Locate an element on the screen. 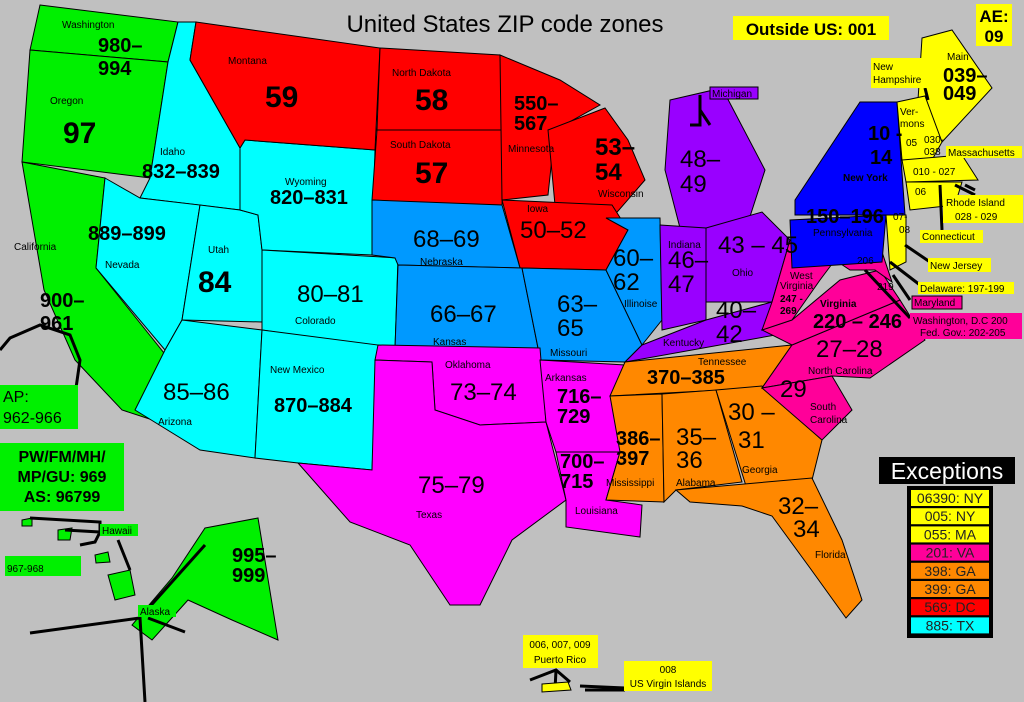 This screenshot has width=1024, height=702. mississippi-zip-2: 397 is located at coordinates (632, 459).